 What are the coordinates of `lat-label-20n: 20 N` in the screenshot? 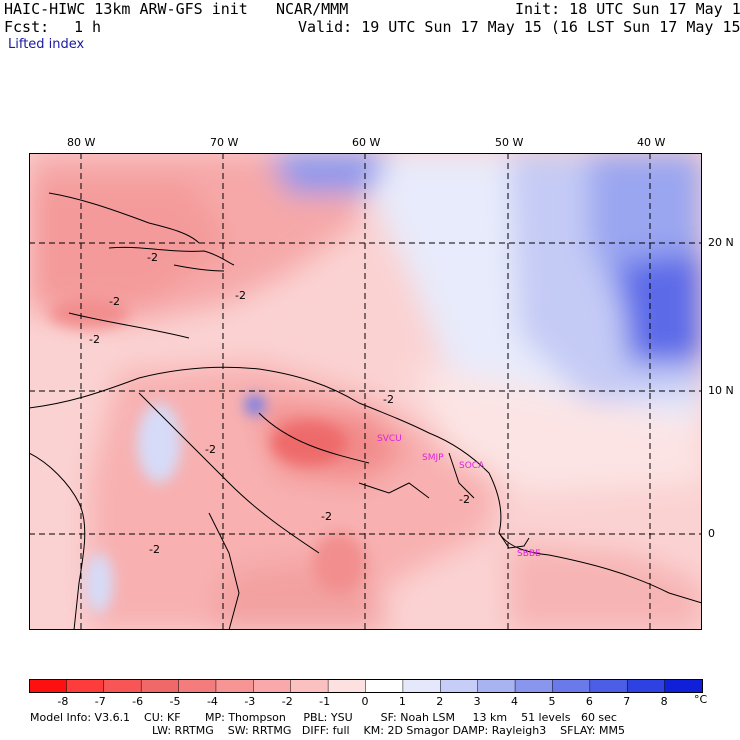 It's located at (721, 242).